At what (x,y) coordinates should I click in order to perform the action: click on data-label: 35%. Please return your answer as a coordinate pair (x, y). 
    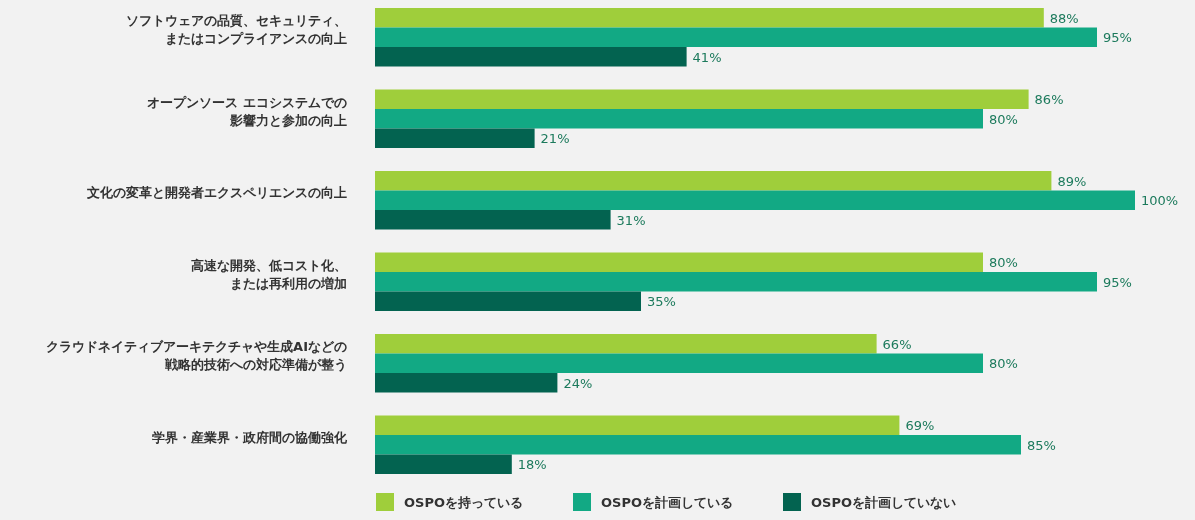
    Looking at the image, I should click on (661, 302).